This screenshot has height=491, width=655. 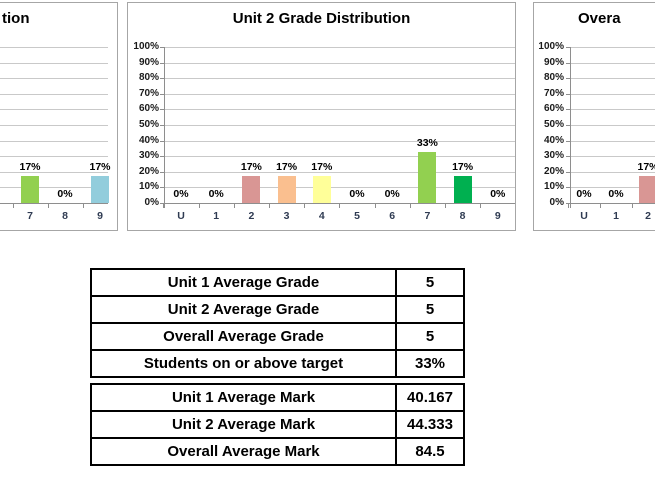 What do you see at coordinates (430, 397) in the screenshot?
I see `metric-value-cell: 40.167` at bounding box center [430, 397].